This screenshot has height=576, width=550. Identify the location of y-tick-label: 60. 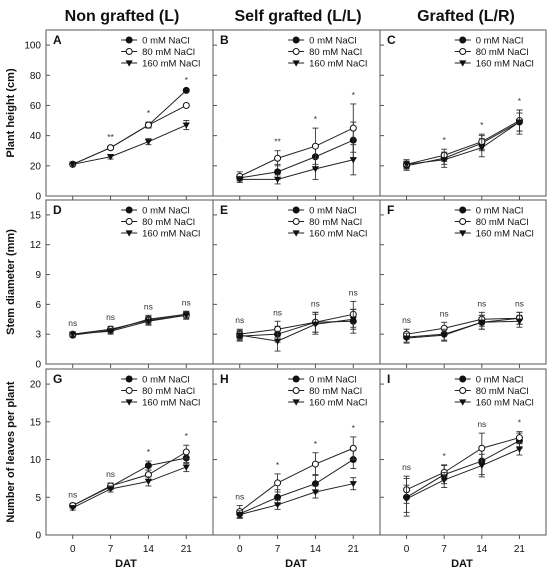
(36, 106).